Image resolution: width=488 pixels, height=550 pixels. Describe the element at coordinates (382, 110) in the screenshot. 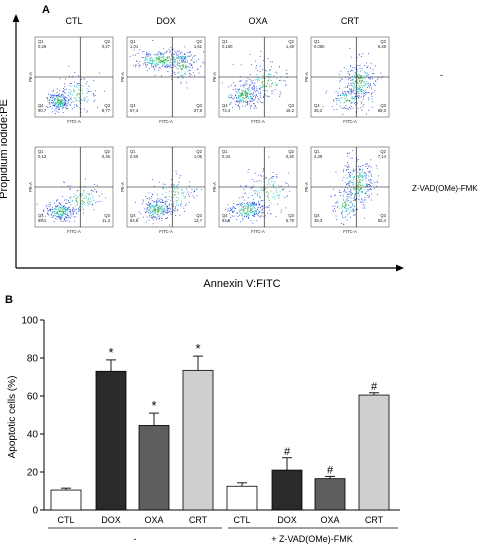

I see `quadrant-value-q3: 68,3` at that location.